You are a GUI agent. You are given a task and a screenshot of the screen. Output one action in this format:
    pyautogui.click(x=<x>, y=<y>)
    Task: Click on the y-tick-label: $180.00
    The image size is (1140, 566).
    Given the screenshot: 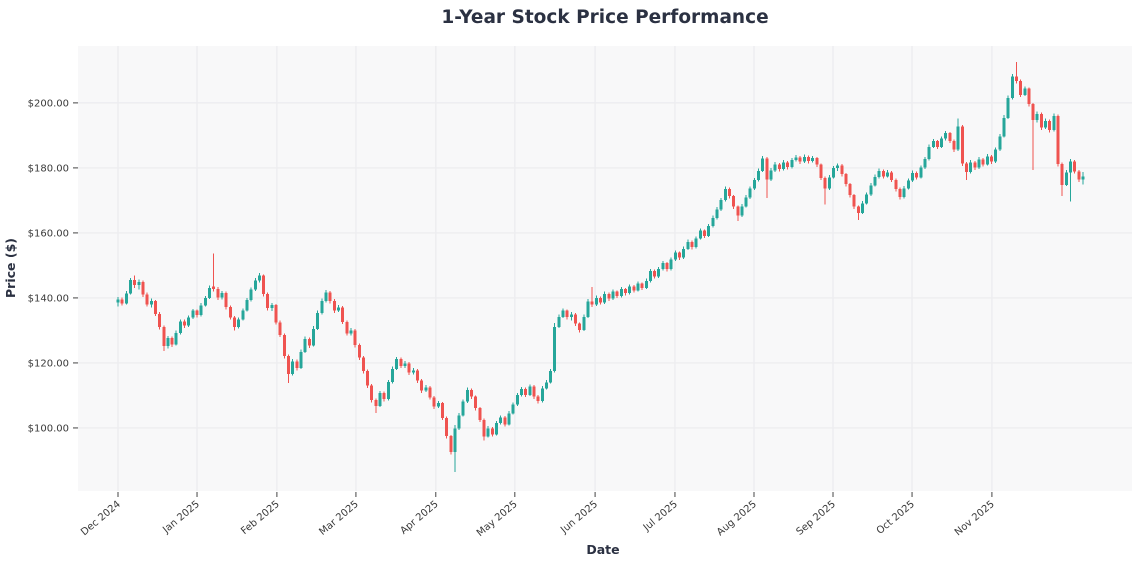 What is the action you would take?
    pyautogui.click(x=48, y=168)
    